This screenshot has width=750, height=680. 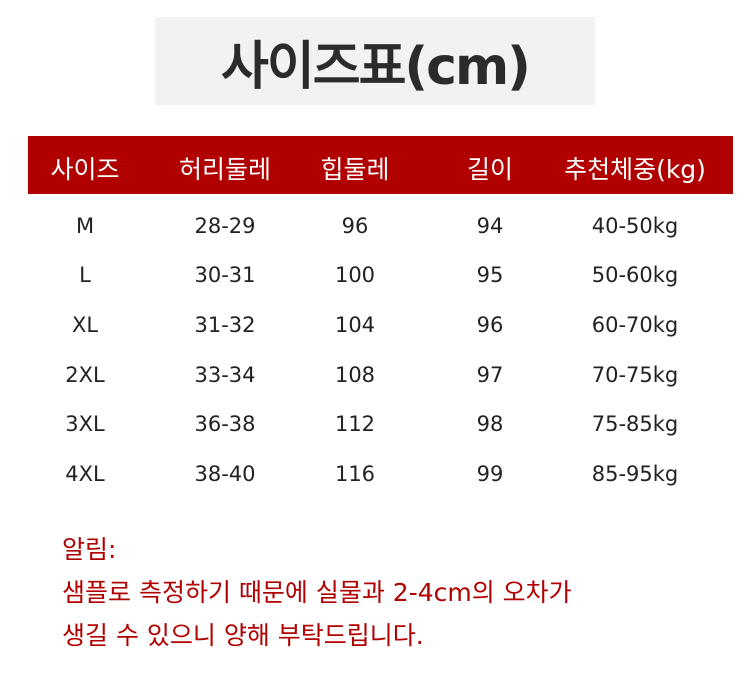 What do you see at coordinates (85, 169) in the screenshot?
I see `column-header: 사이즈` at bounding box center [85, 169].